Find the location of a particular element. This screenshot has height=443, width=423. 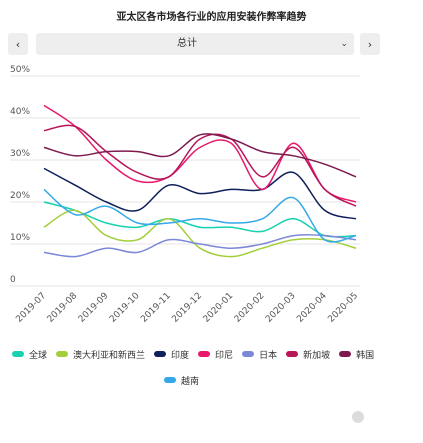

legend-item: 印度 is located at coordinates (171, 354).